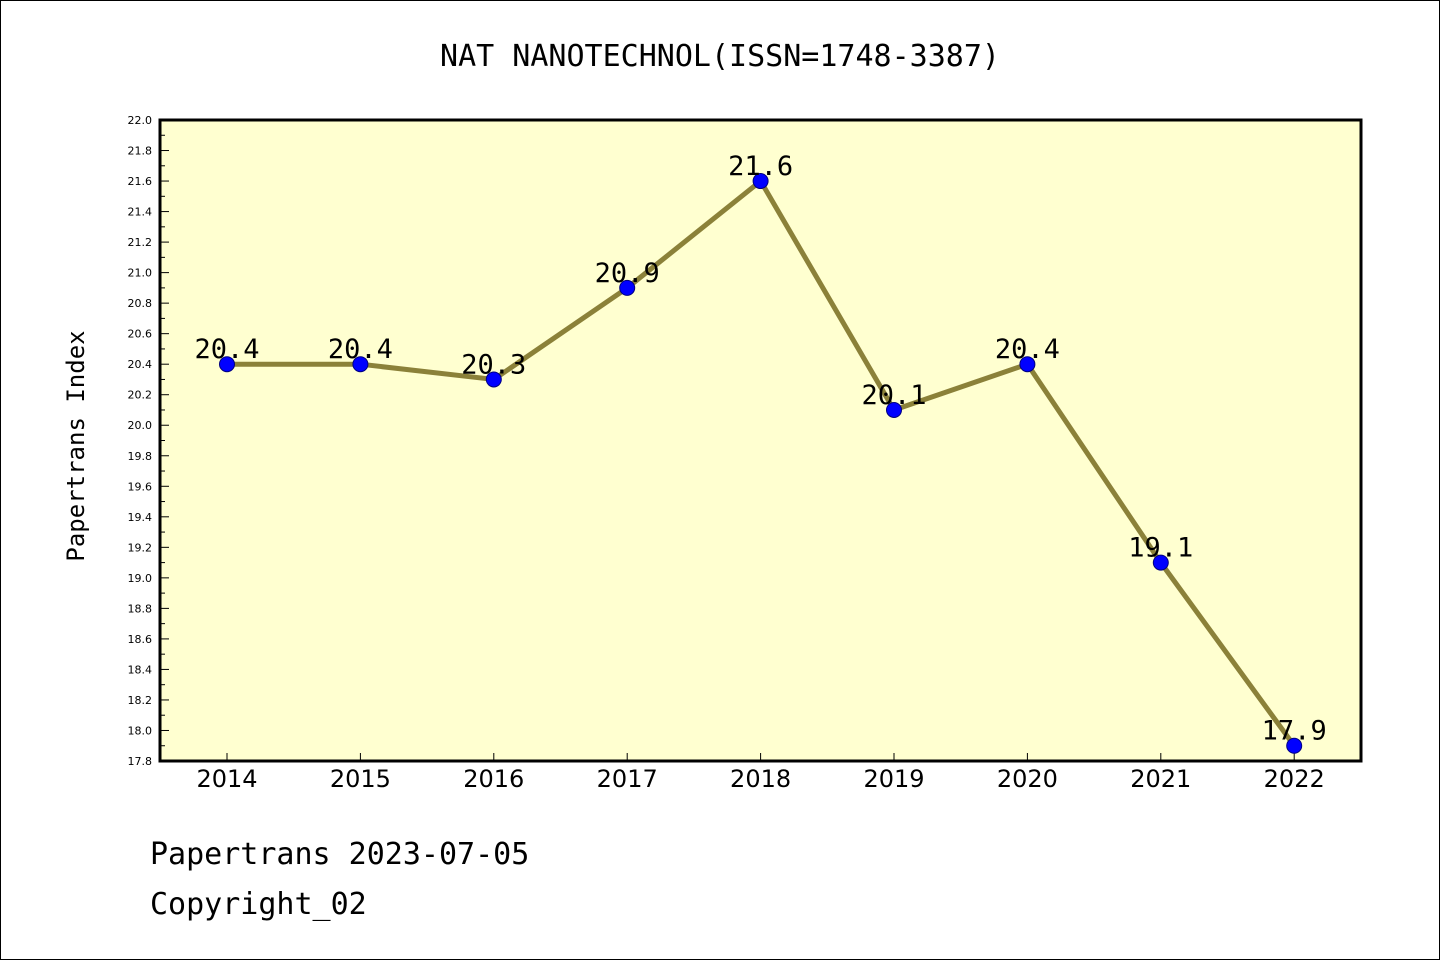 The width and height of the screenshot is (1440, 960). Describe the element at coordinates (493, 364) in the screenshot. I see `data-label: 20.3` at that location.